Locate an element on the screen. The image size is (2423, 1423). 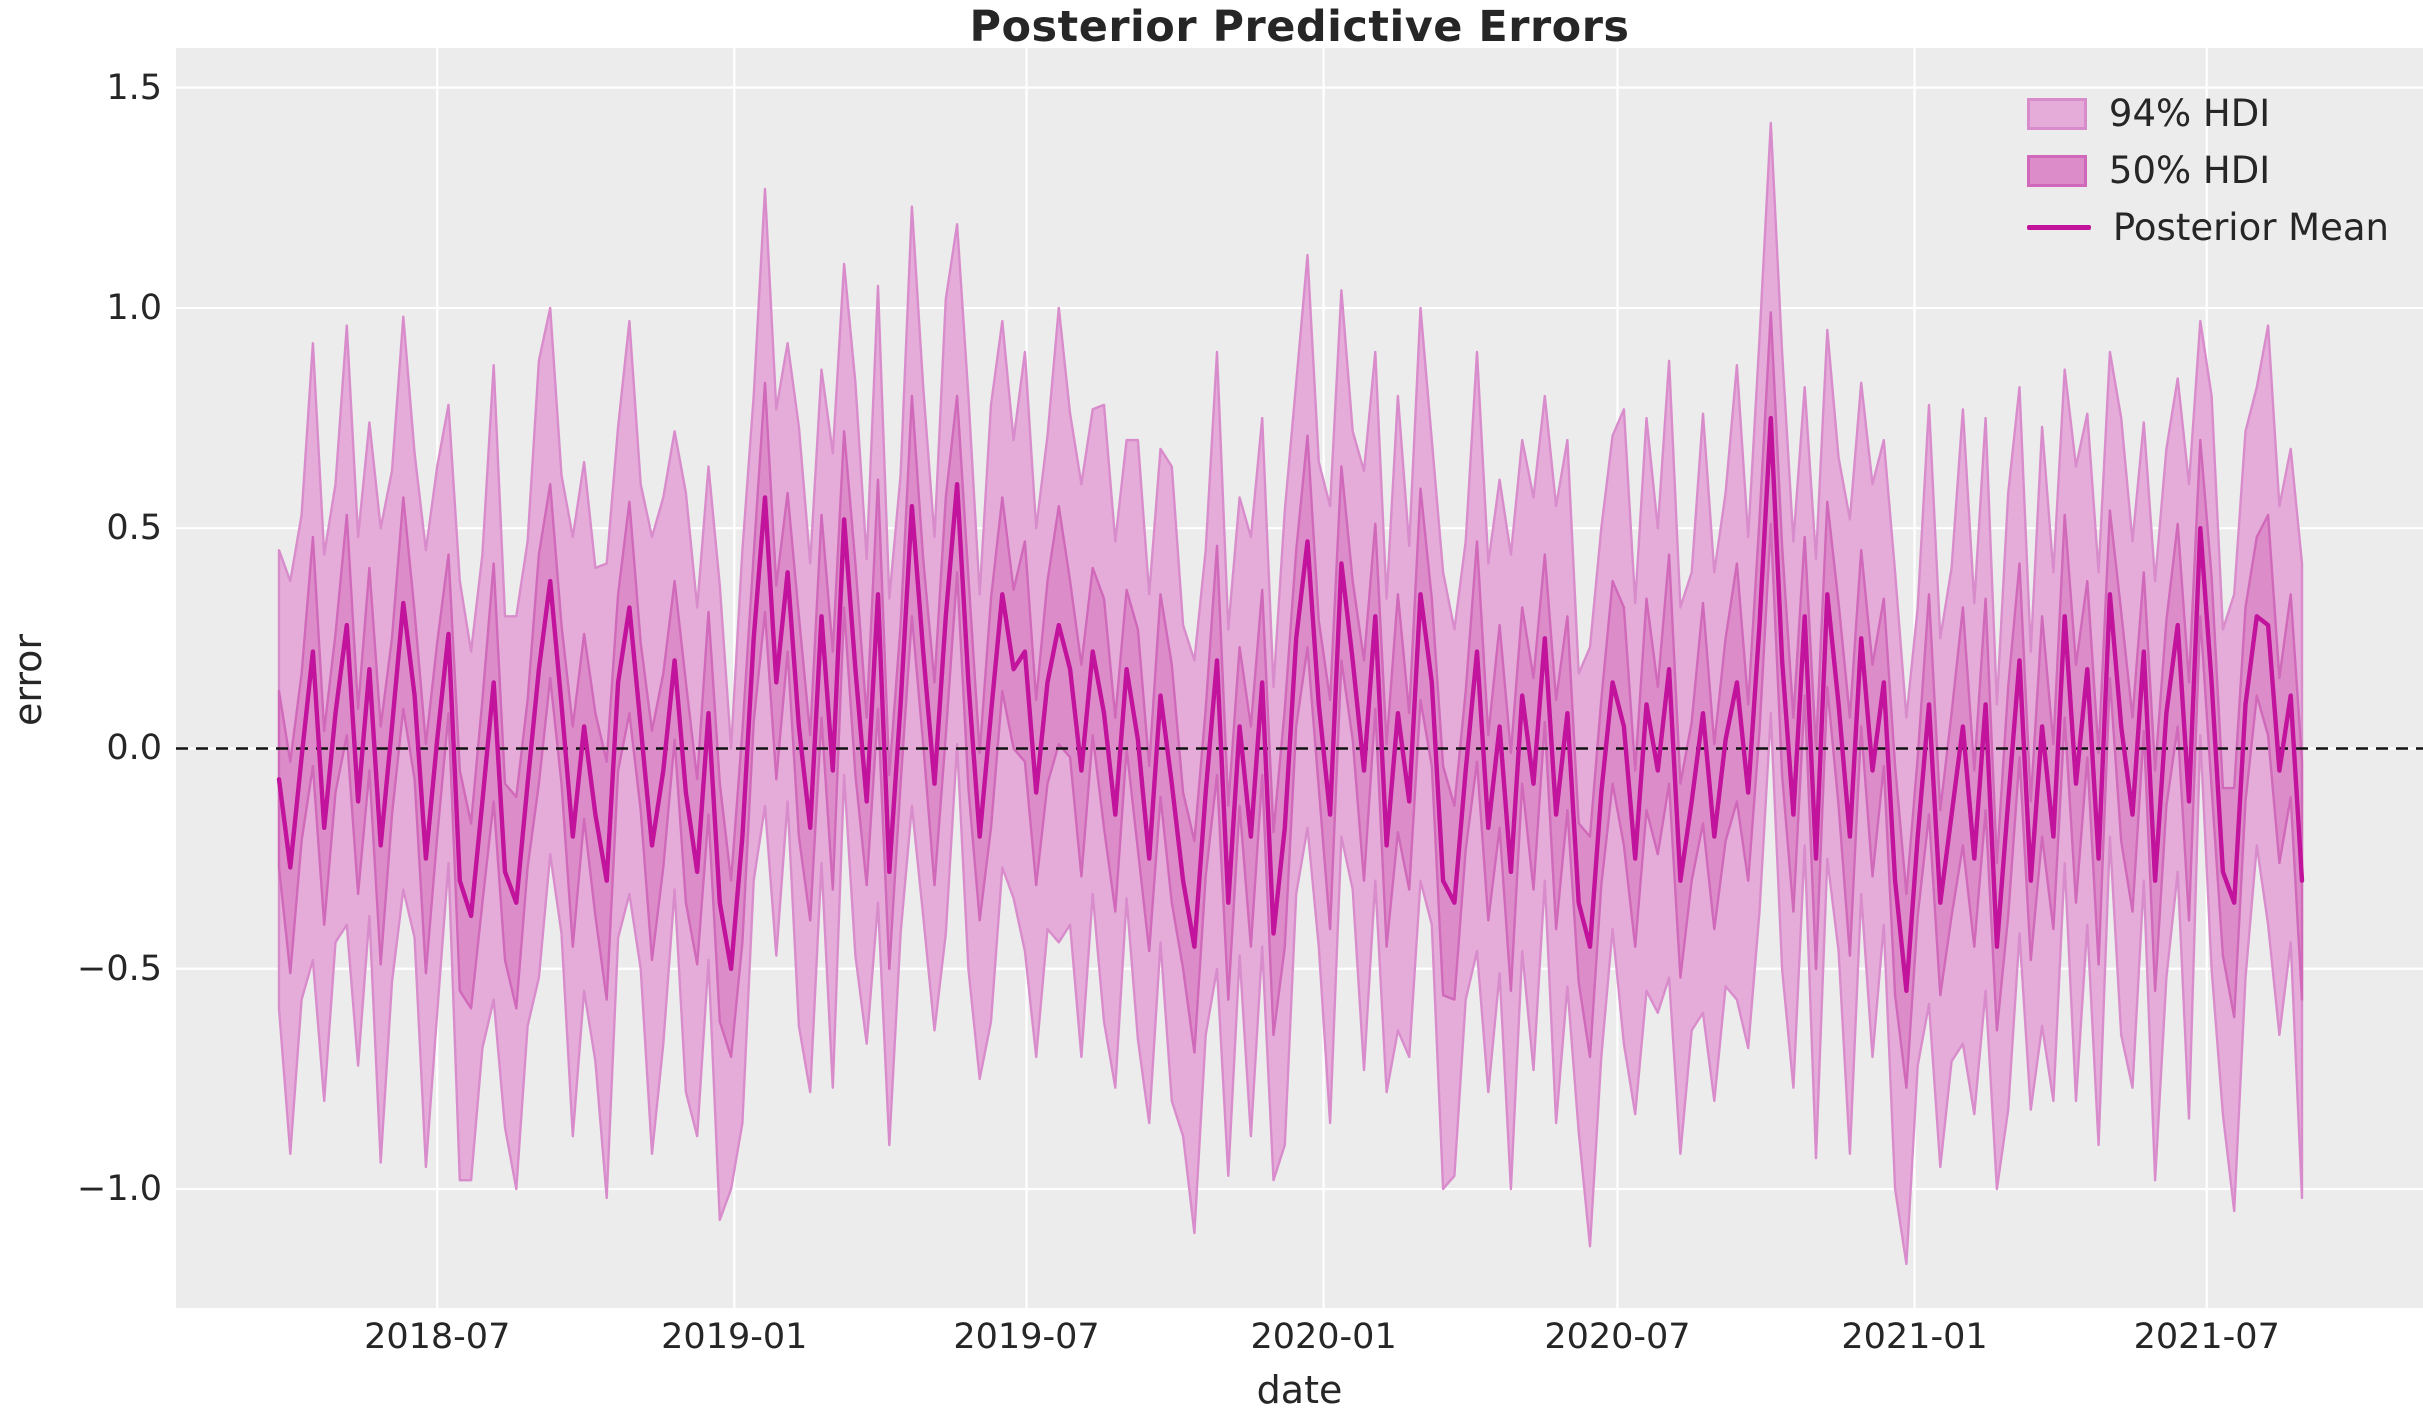
x-tick-label: 2019-01 is located at coordinates (734, 1337).